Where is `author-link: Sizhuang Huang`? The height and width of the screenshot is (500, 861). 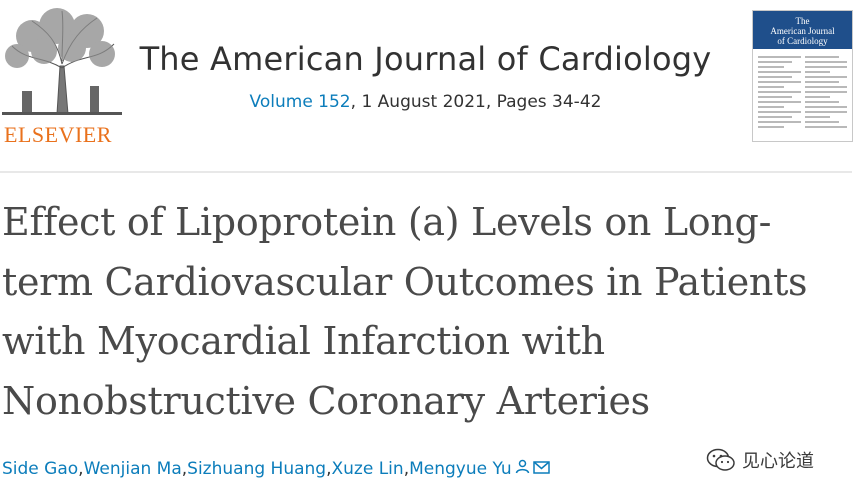
author-link: Sizhuang Huang is located at coordinates (257, 469).